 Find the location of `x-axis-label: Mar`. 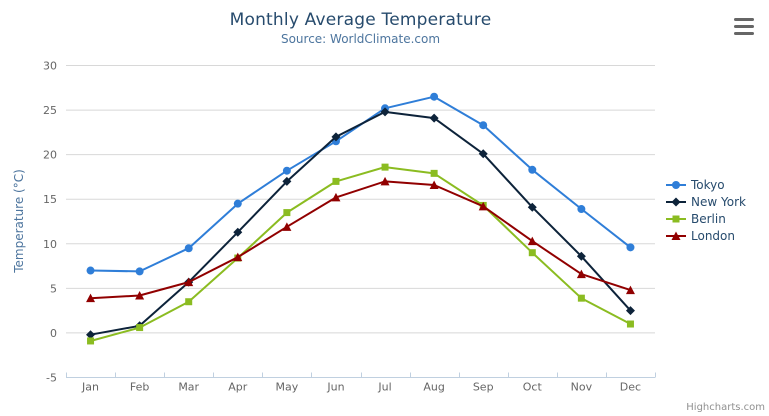

x-axis-label: Mar is located at coordinates (188, 387).